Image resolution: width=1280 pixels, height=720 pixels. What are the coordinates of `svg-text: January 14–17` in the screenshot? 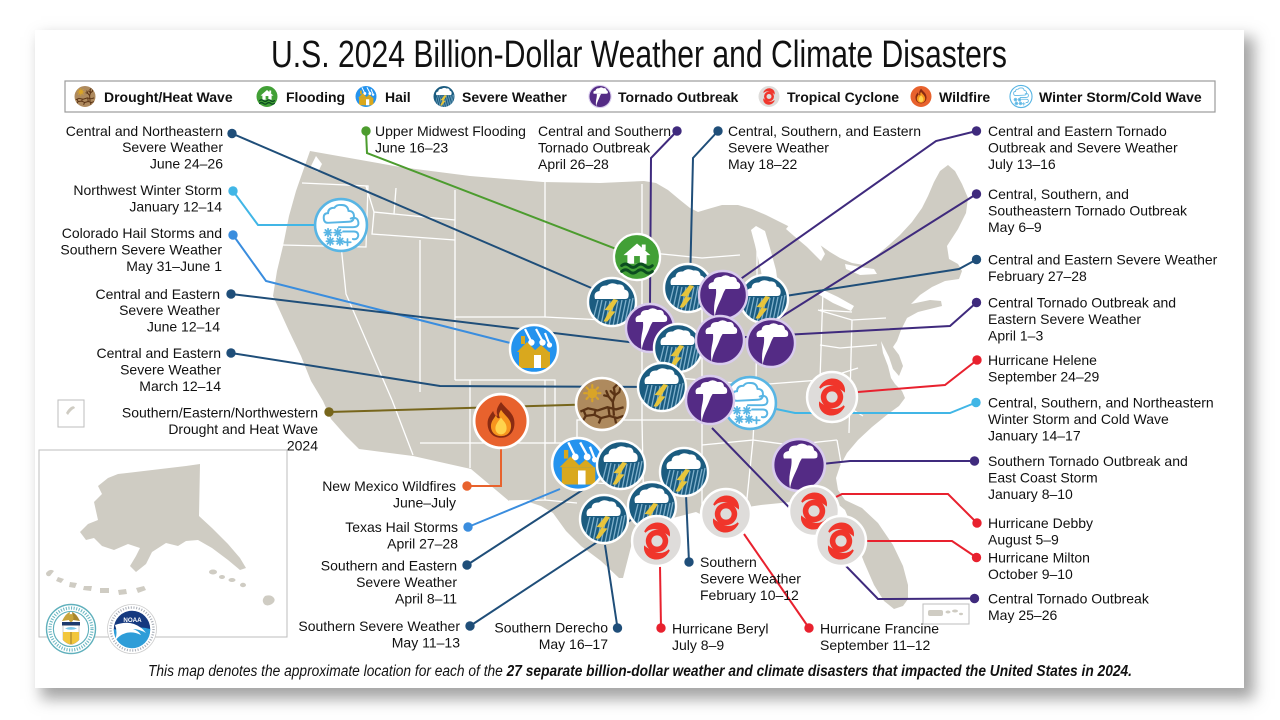 It's located at (1034, 436).